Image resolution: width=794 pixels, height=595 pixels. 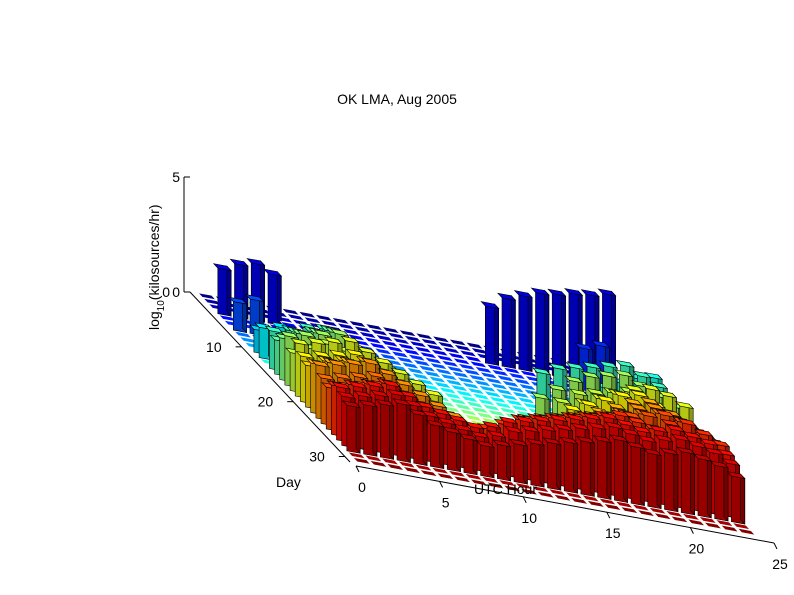 What do you see at coordinates (362, 487) in the screenshot?
I see `x-tick-label: 0` at bounding box center [362, 487].